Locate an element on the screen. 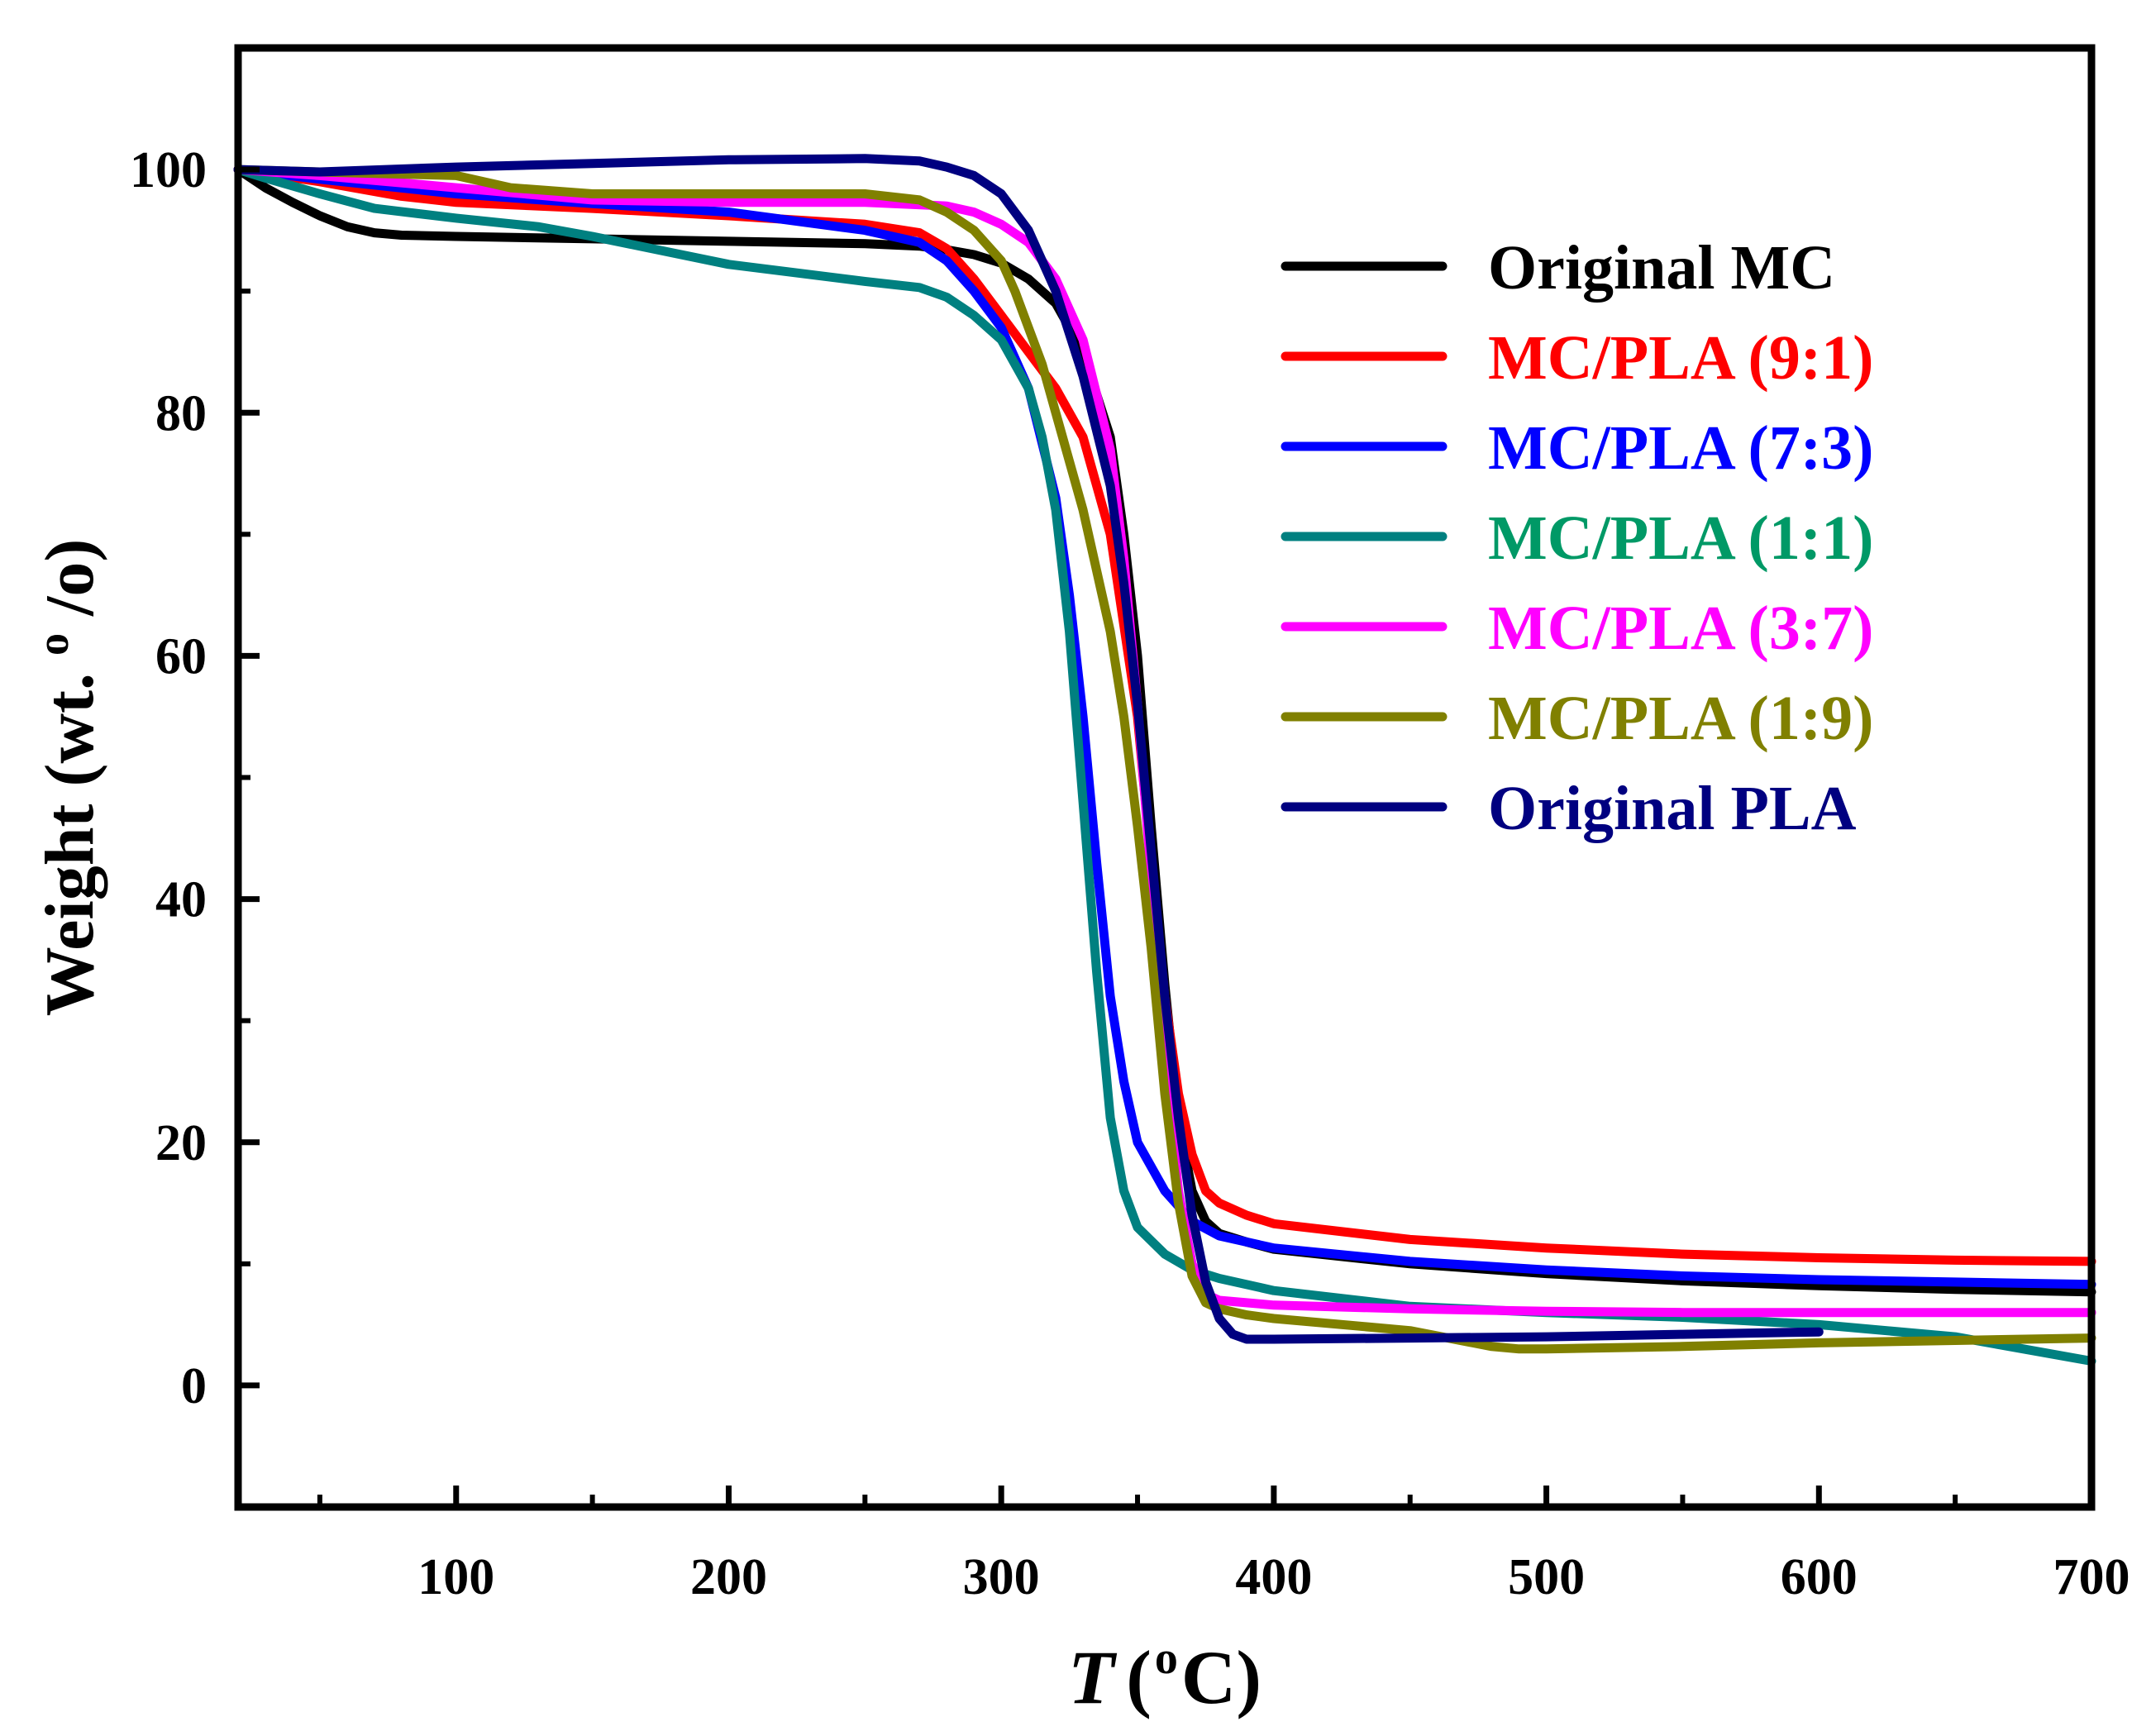 The height and width of the screenshot is (1736, 2151). y-tick-label: 0 is located at coordinates (194, 1386).